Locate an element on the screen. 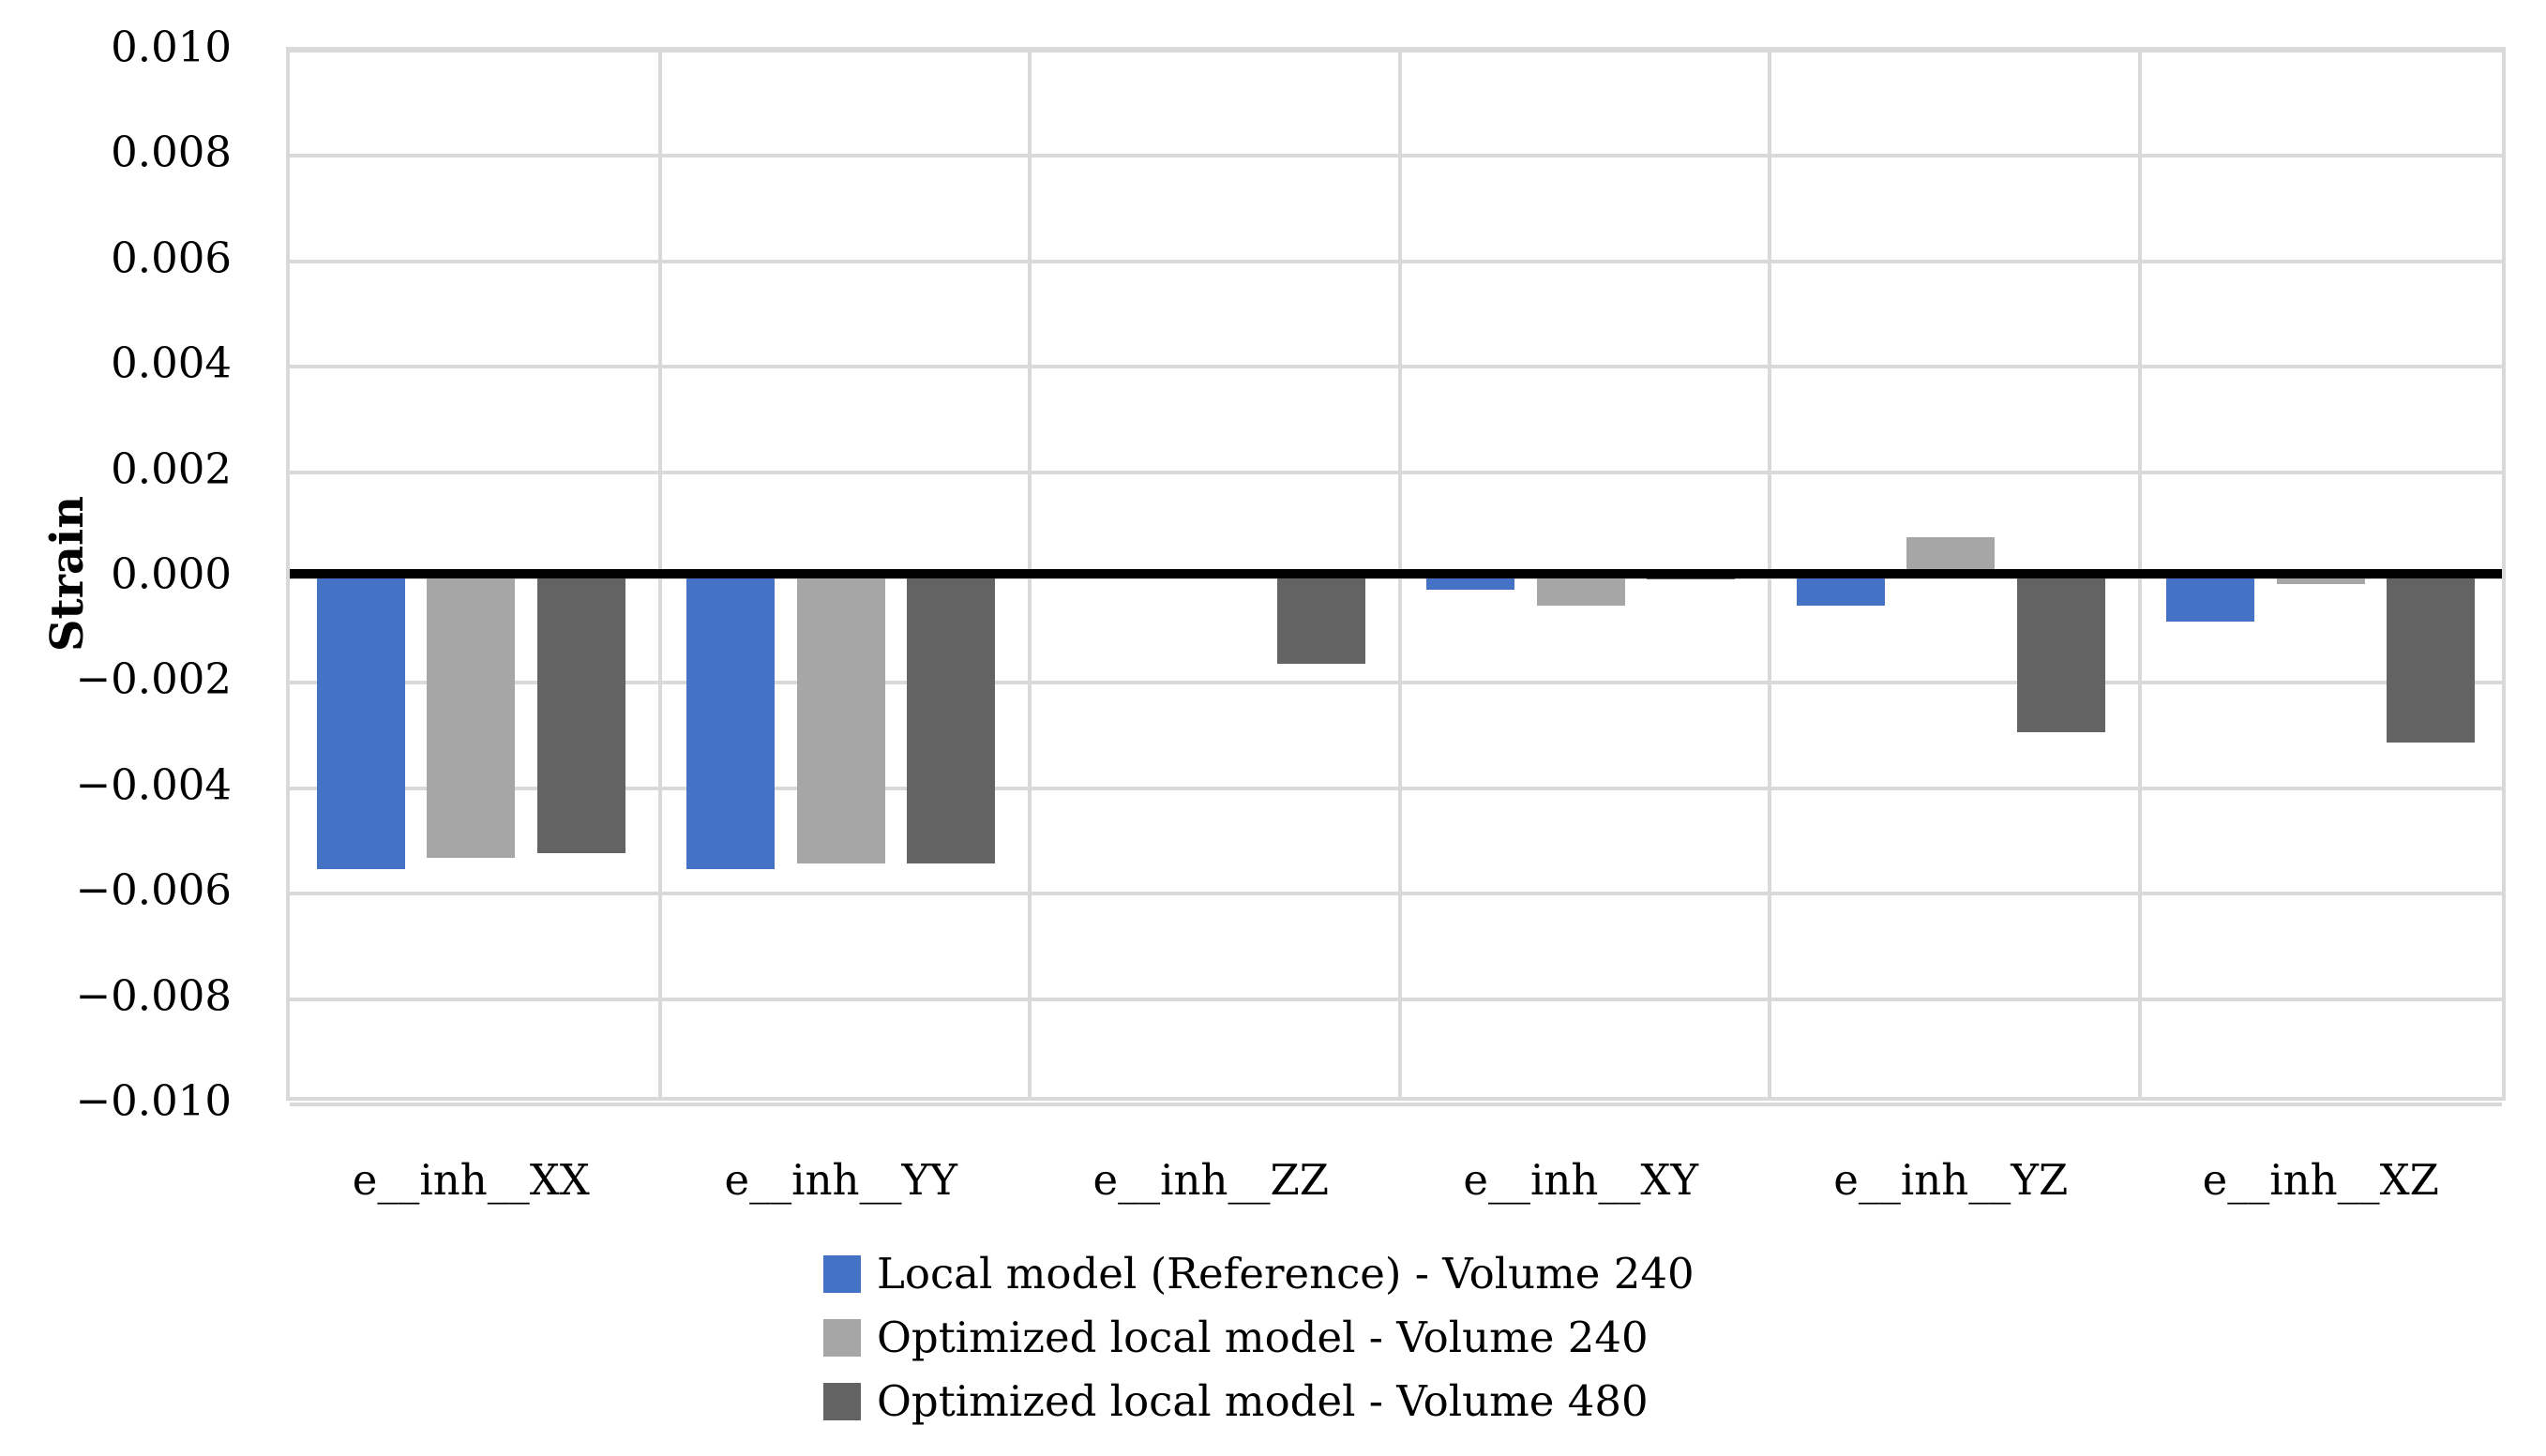 The image size is (2546, 1456). legend-label: Local model (Reference) - Volume 240 is located at coordinates (1286, 1273).